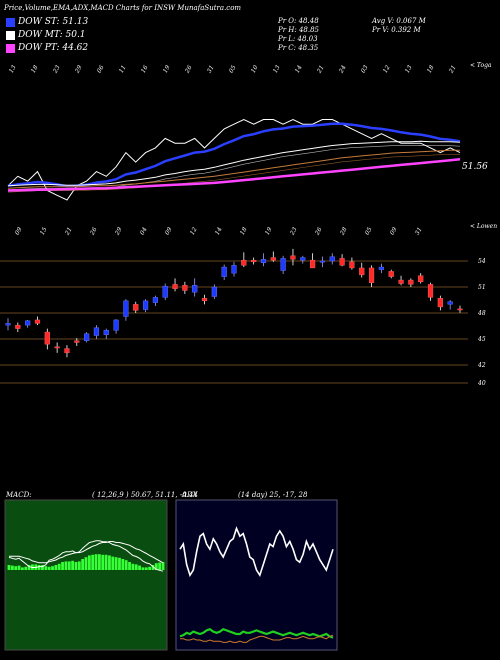 Image resolution: width=500 pixels, height=660 pixels. I want to click on ohlc-volume: Pr V: 0.392 M, so click(396, 30).